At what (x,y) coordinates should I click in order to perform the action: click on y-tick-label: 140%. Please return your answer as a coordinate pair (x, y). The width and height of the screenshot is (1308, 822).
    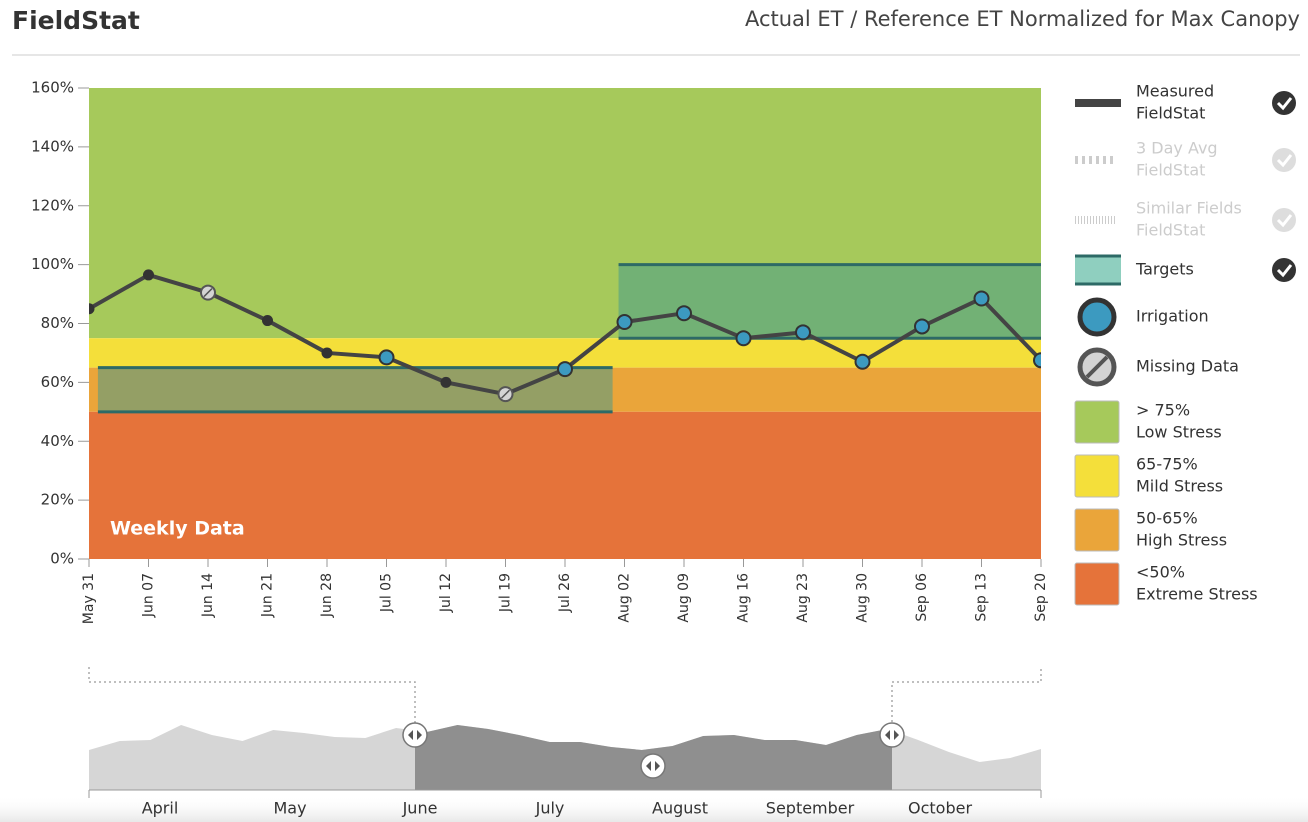
    Looking at the image, I should click on (52, 146).